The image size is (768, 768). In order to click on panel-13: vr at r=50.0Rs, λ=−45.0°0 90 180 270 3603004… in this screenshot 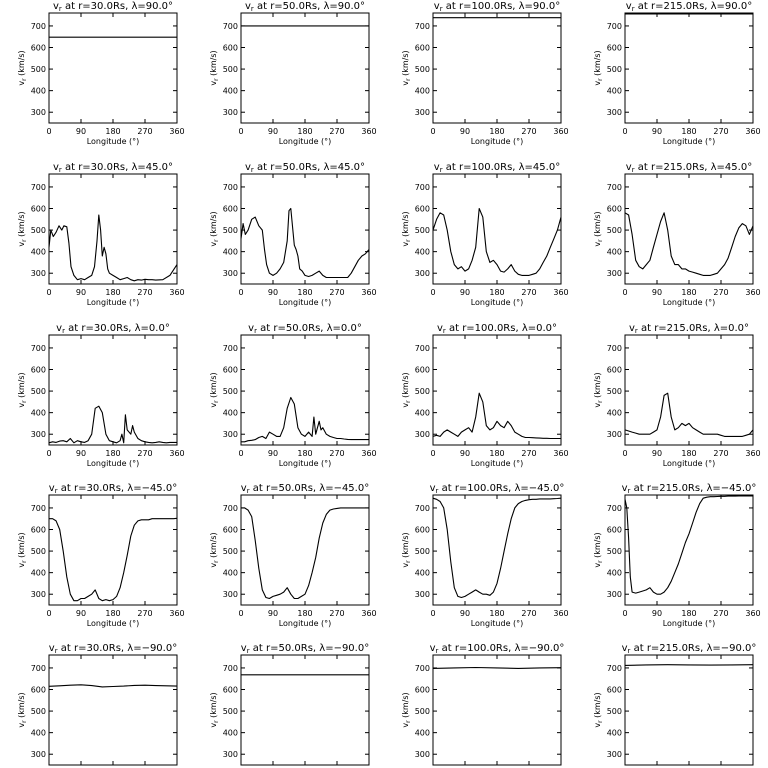, I will do `click(293, 555)`.